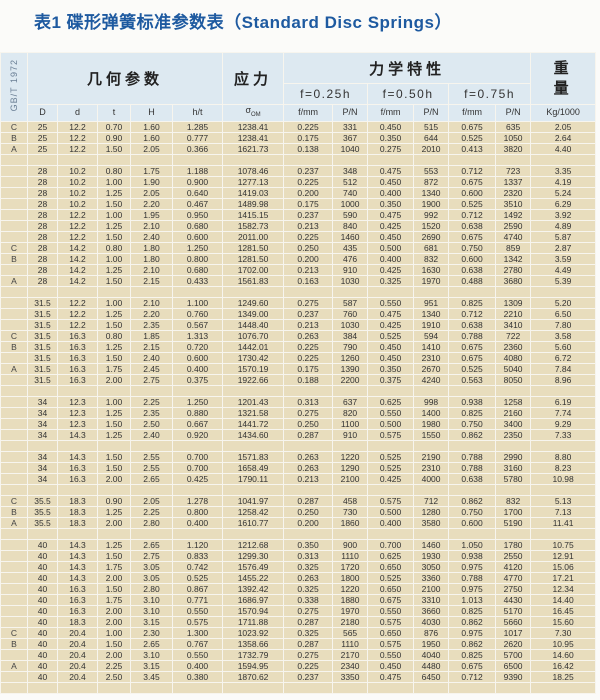  What do you see at coordinates (563, 577) in the screenshot?
I see `table-cell: 17.21` at bounding box center [563, 577].